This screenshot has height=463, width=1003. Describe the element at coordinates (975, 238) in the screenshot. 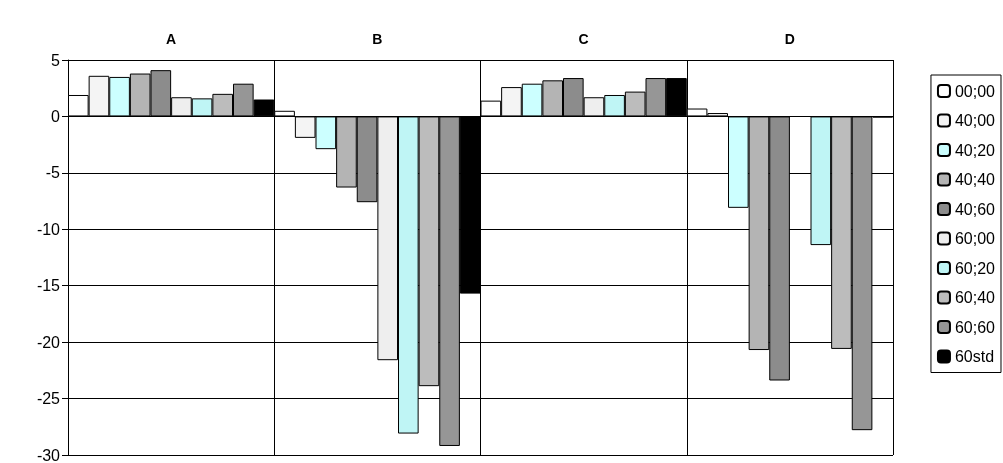

I see `legend-label: 60;00` at that location.